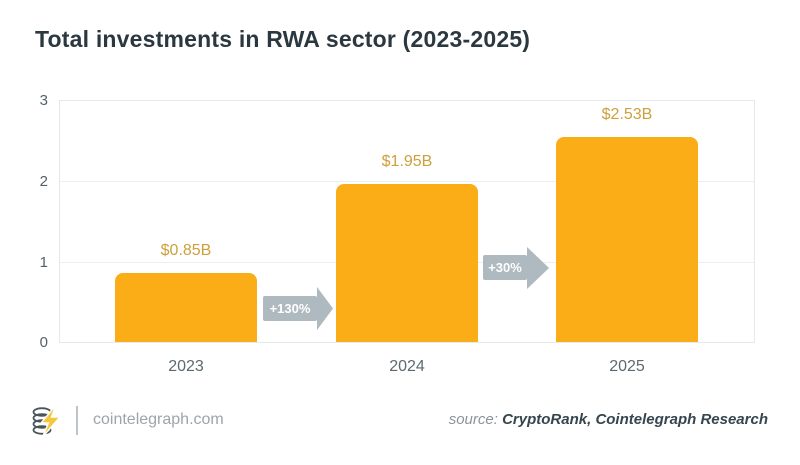  What do you see at coordinates (505, 267) in the screenshot?
I see `growth-arrow-label: +30%` at bounding box center [505, 267].